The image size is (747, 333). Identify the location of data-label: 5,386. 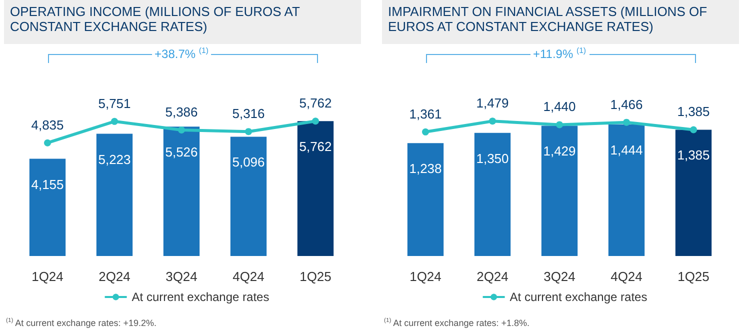
(181, 112).